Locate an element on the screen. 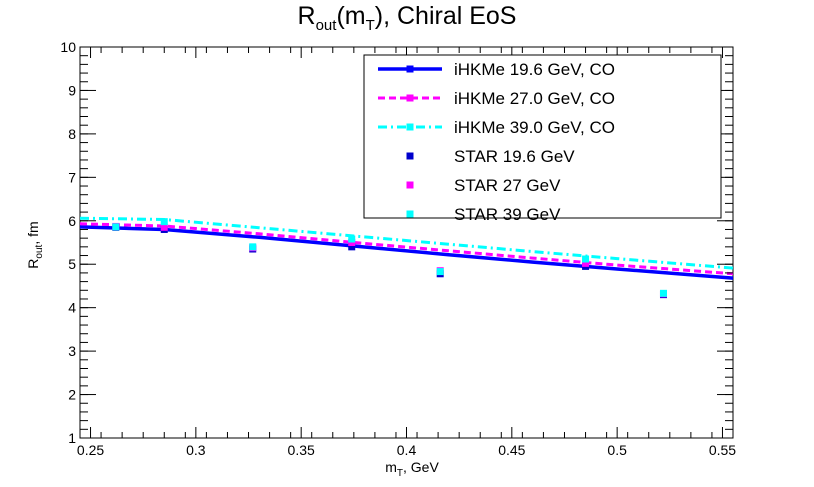 The image size is (814, 487). y-tick-label: 6 is located at coordinates (72, 221).